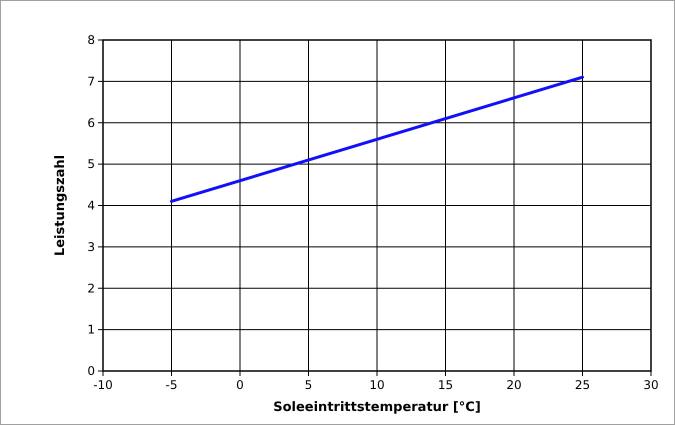 The width and height of the screenshot is (675, 425). I want to click on x-tick-label: 20, so click(514, 385).